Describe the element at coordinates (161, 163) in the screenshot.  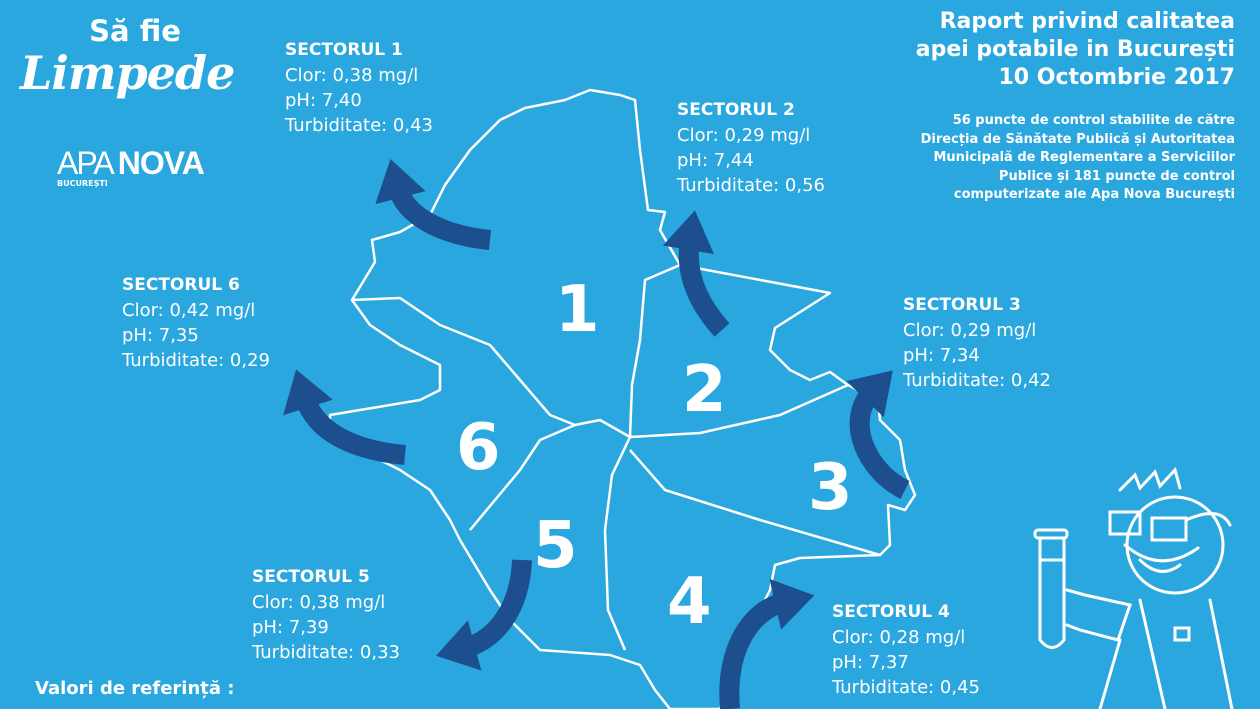
I see `logo-nova: NOVA` at that location.